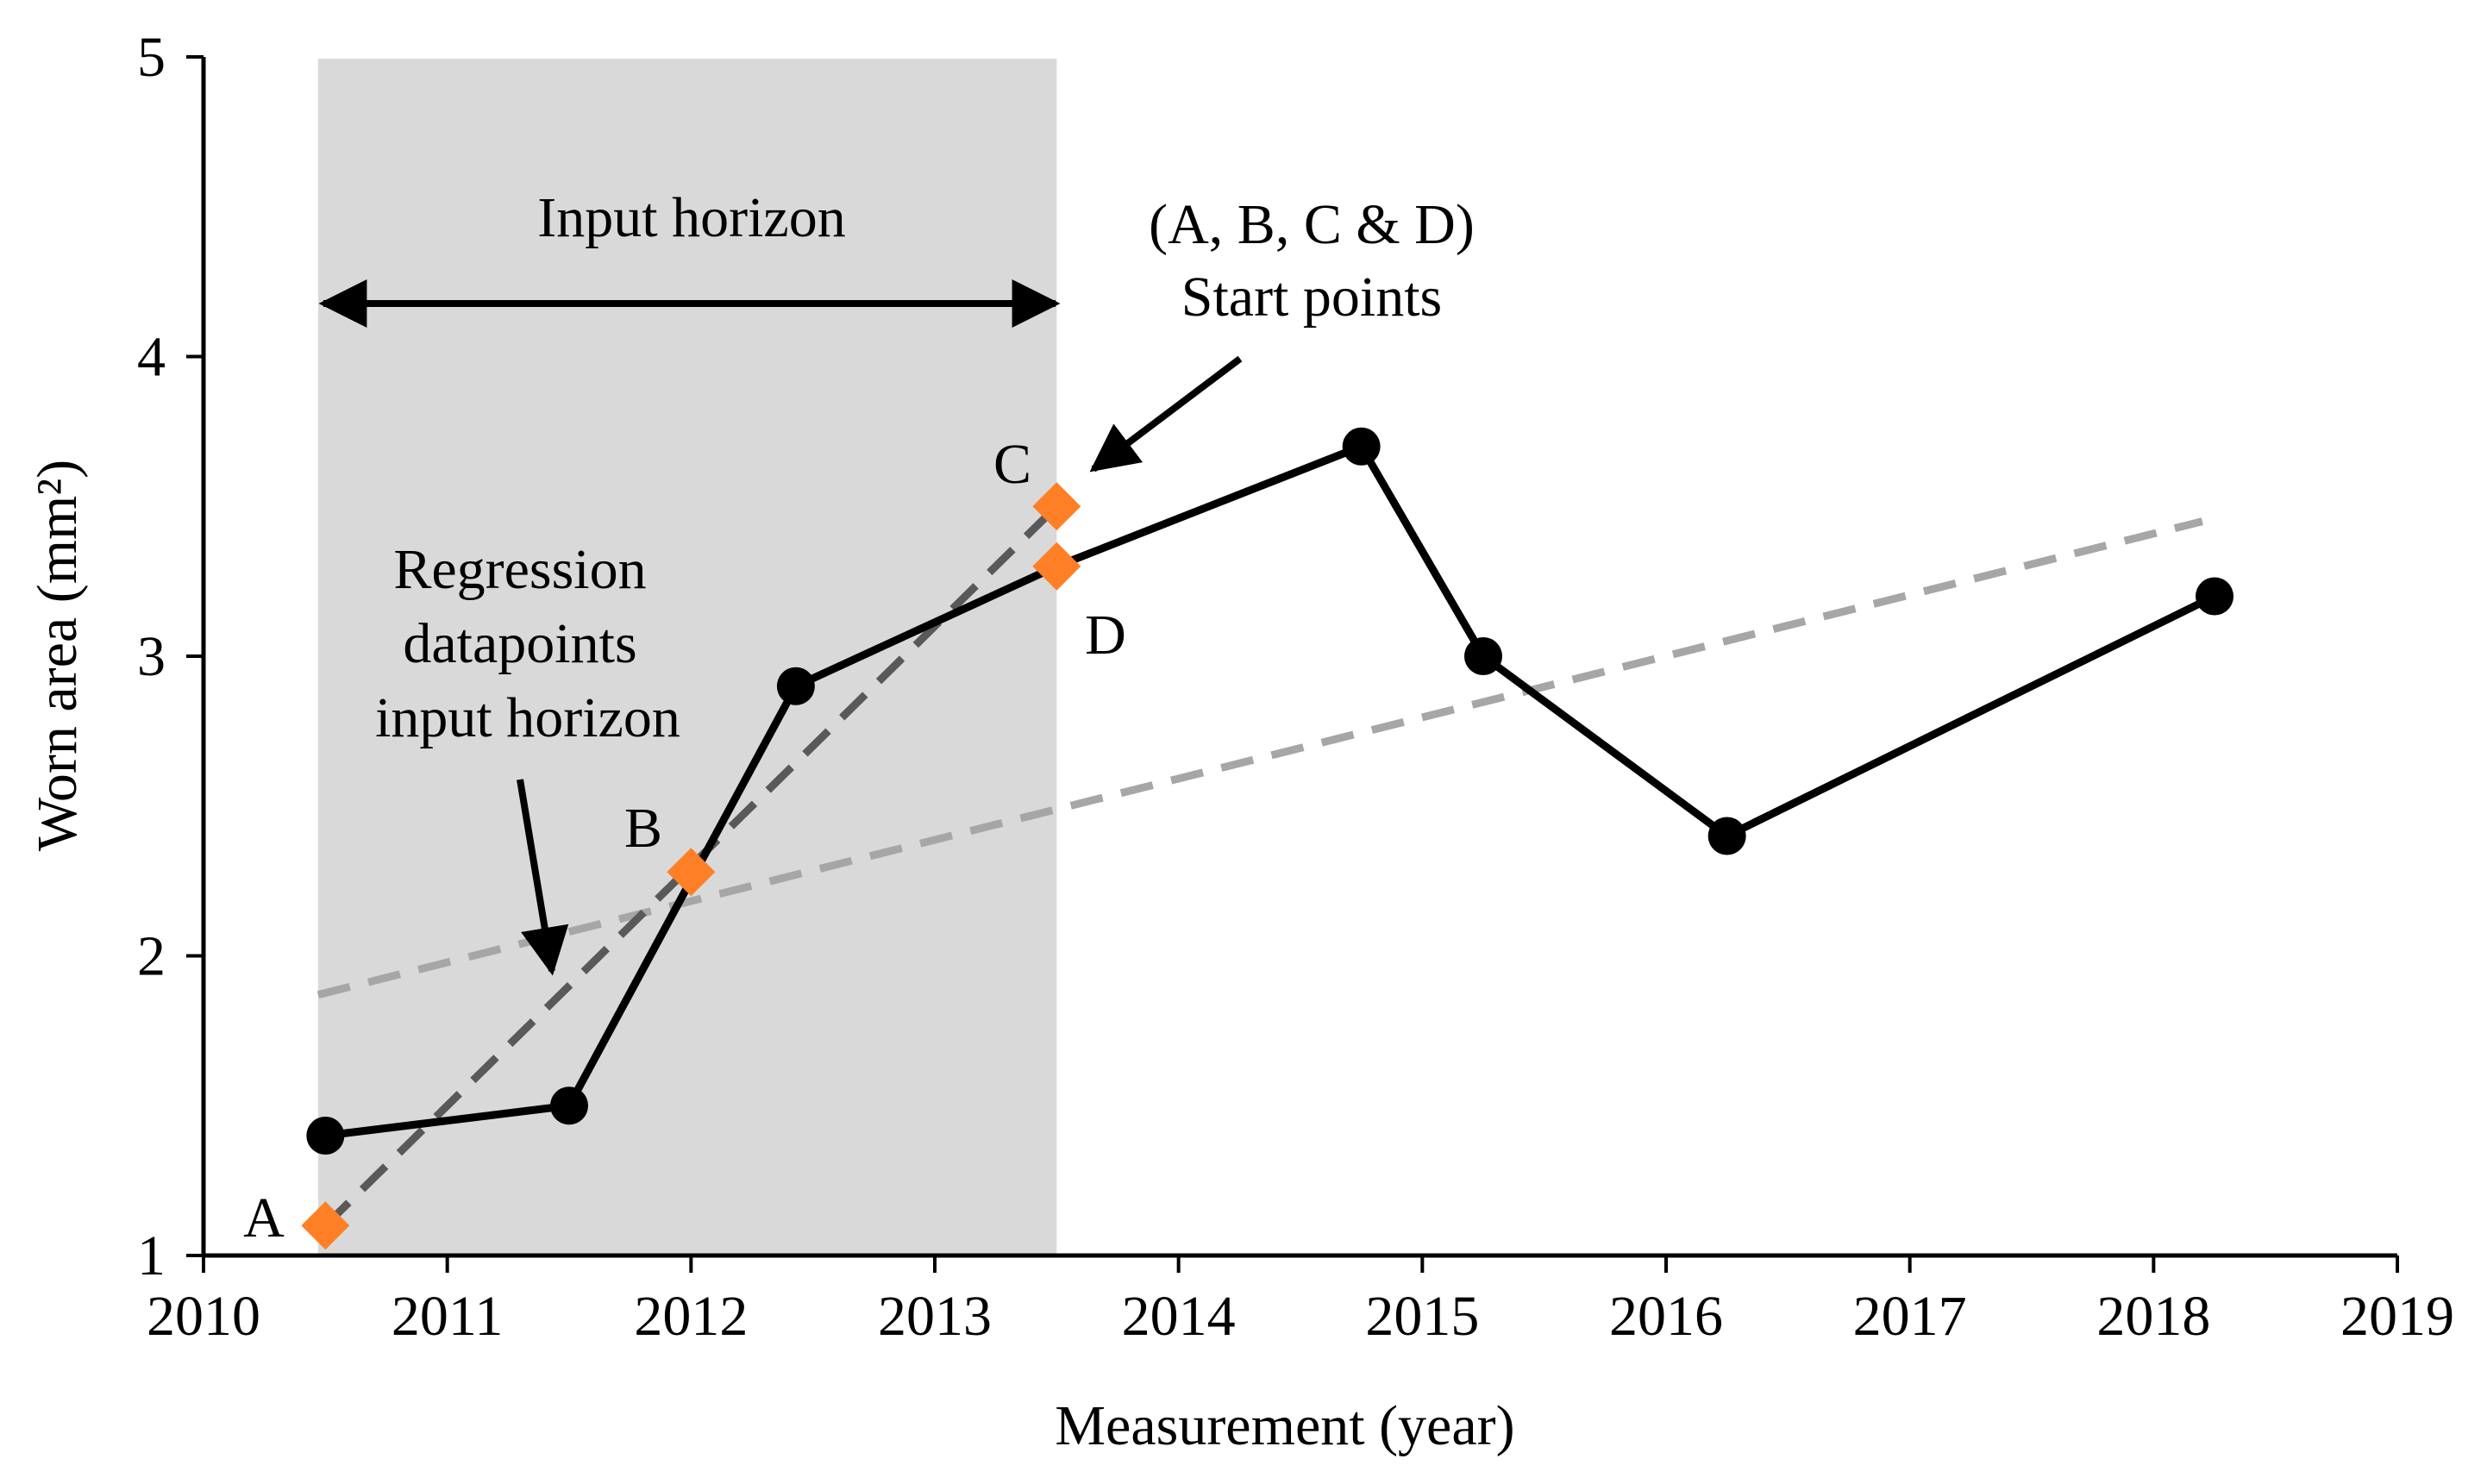 The height and width of the screenshot is (1484, 2481). What do you see at coordinates (448, 1316) in the screenshot?
I see `x-tick-label: 2011` at bounding box center [448, 1316].